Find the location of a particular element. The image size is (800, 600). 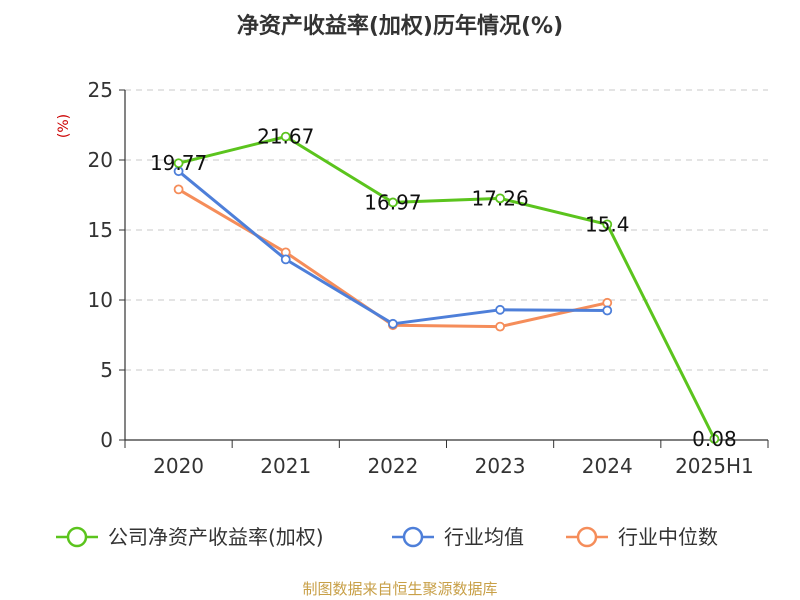

y-tick-label: 25 is located at coordinates (100, 90).